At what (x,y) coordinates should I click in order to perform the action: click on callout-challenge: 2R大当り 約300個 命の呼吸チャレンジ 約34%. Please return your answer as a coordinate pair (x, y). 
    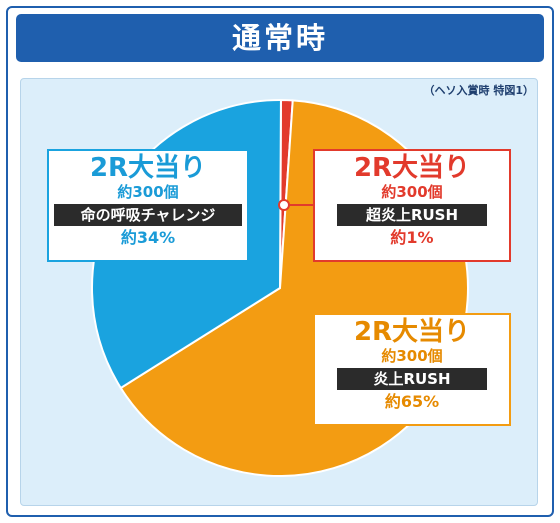
    Looking at the image, I should click on (148, 205).